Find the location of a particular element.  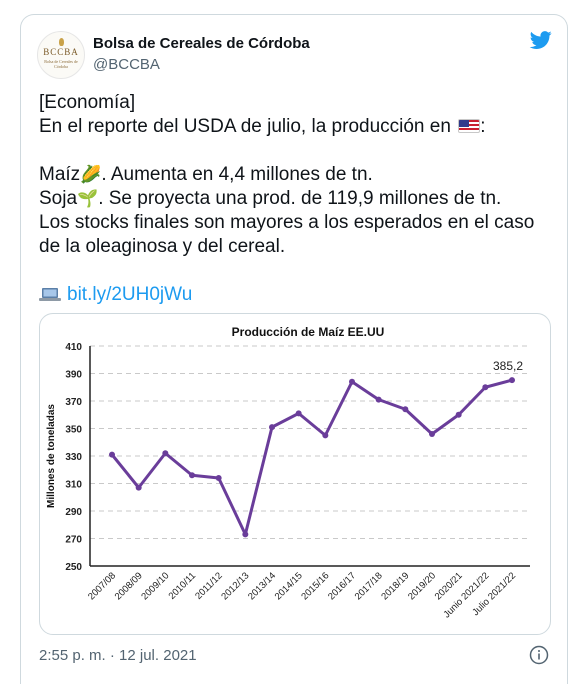

x-tick-label: 2018/19 is located at coordinates (395, 586).